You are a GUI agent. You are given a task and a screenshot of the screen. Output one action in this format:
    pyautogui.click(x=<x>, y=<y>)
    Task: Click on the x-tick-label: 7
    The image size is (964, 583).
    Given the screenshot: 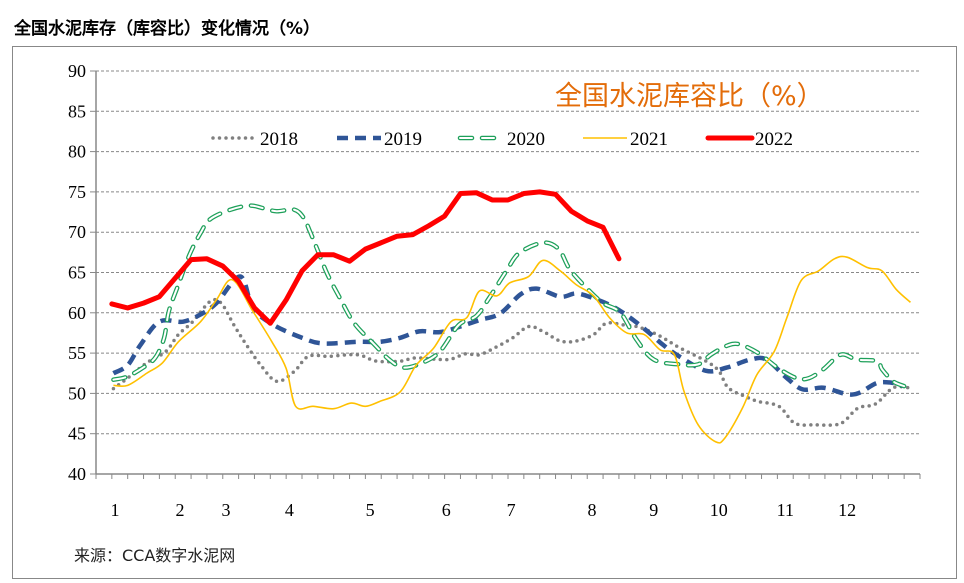 What is the action you would take?
    pyautogui.click(x=511, y=510)
    